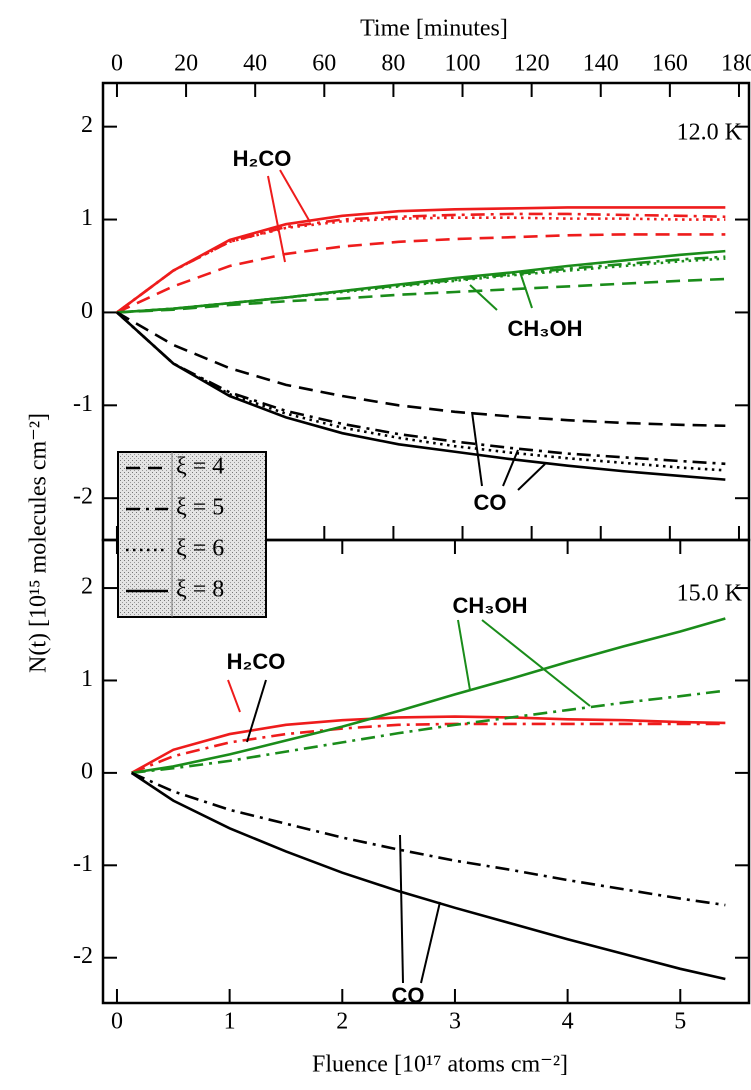  I want to click on x2-tick-label: 80, so click(393, 64).